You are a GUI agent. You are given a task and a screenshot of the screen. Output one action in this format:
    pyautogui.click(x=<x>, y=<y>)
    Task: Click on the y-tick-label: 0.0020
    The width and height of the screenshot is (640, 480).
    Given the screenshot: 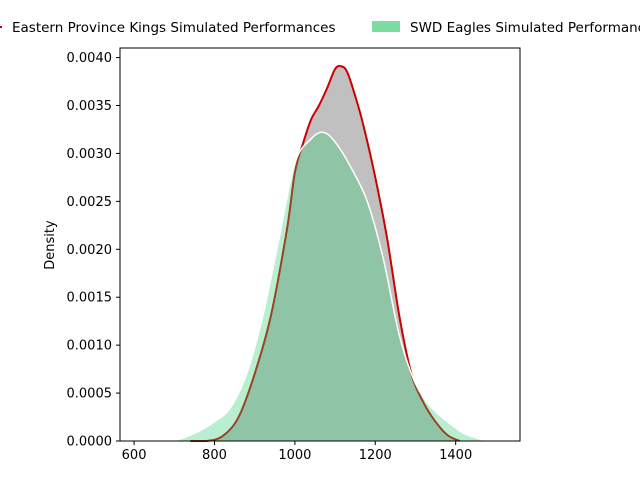 What is the action you would take?
    pyautogui.click(x=90, y=250)
    